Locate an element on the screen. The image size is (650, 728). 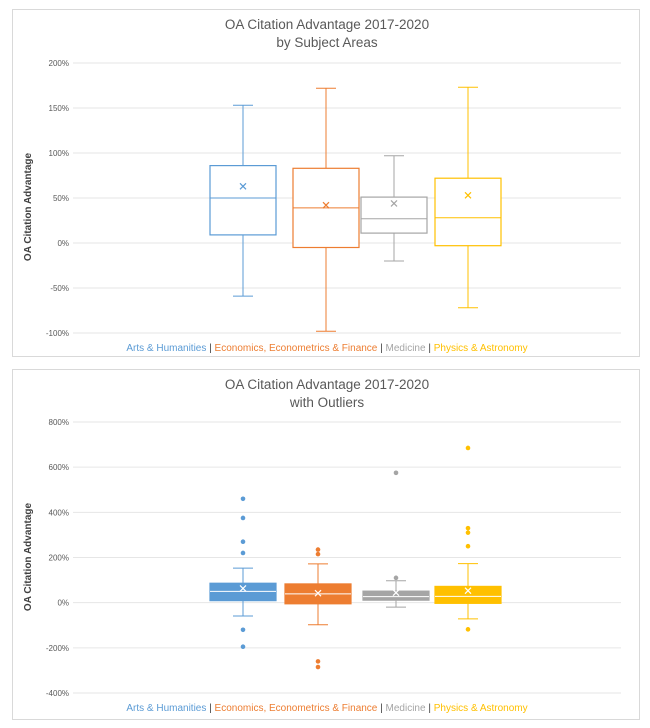
y-tick-label: 100% is located at coordinates (59, 153).